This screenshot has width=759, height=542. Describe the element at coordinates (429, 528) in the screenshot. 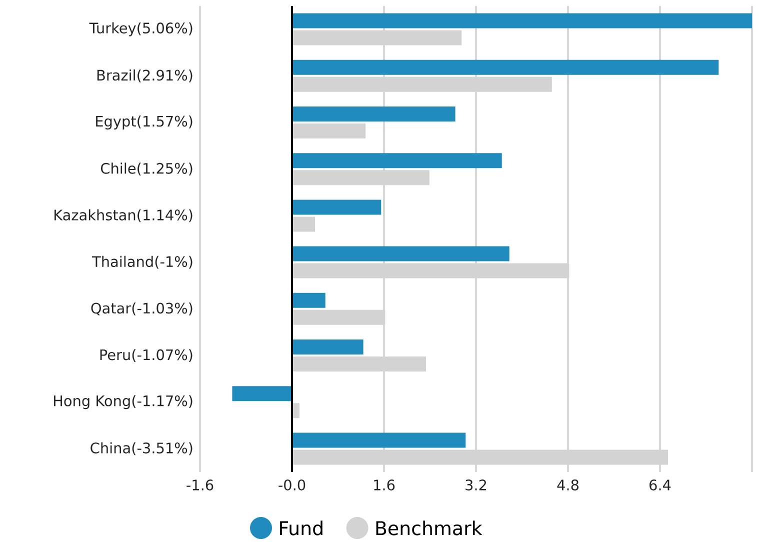

I see `legend-label: Benchmark` at that location.